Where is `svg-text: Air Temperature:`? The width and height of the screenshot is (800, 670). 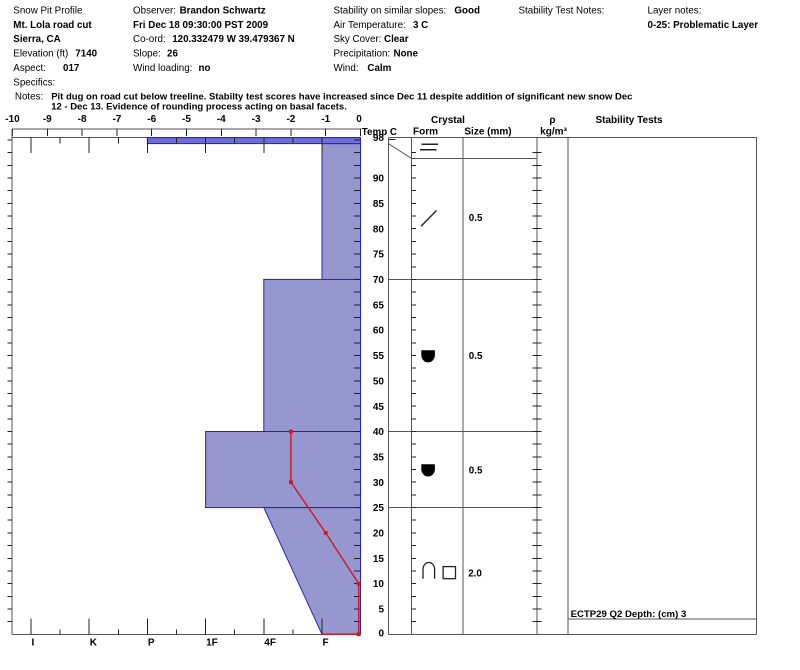
svg-text: Air Temperature: is located at coordinates (370, 25).